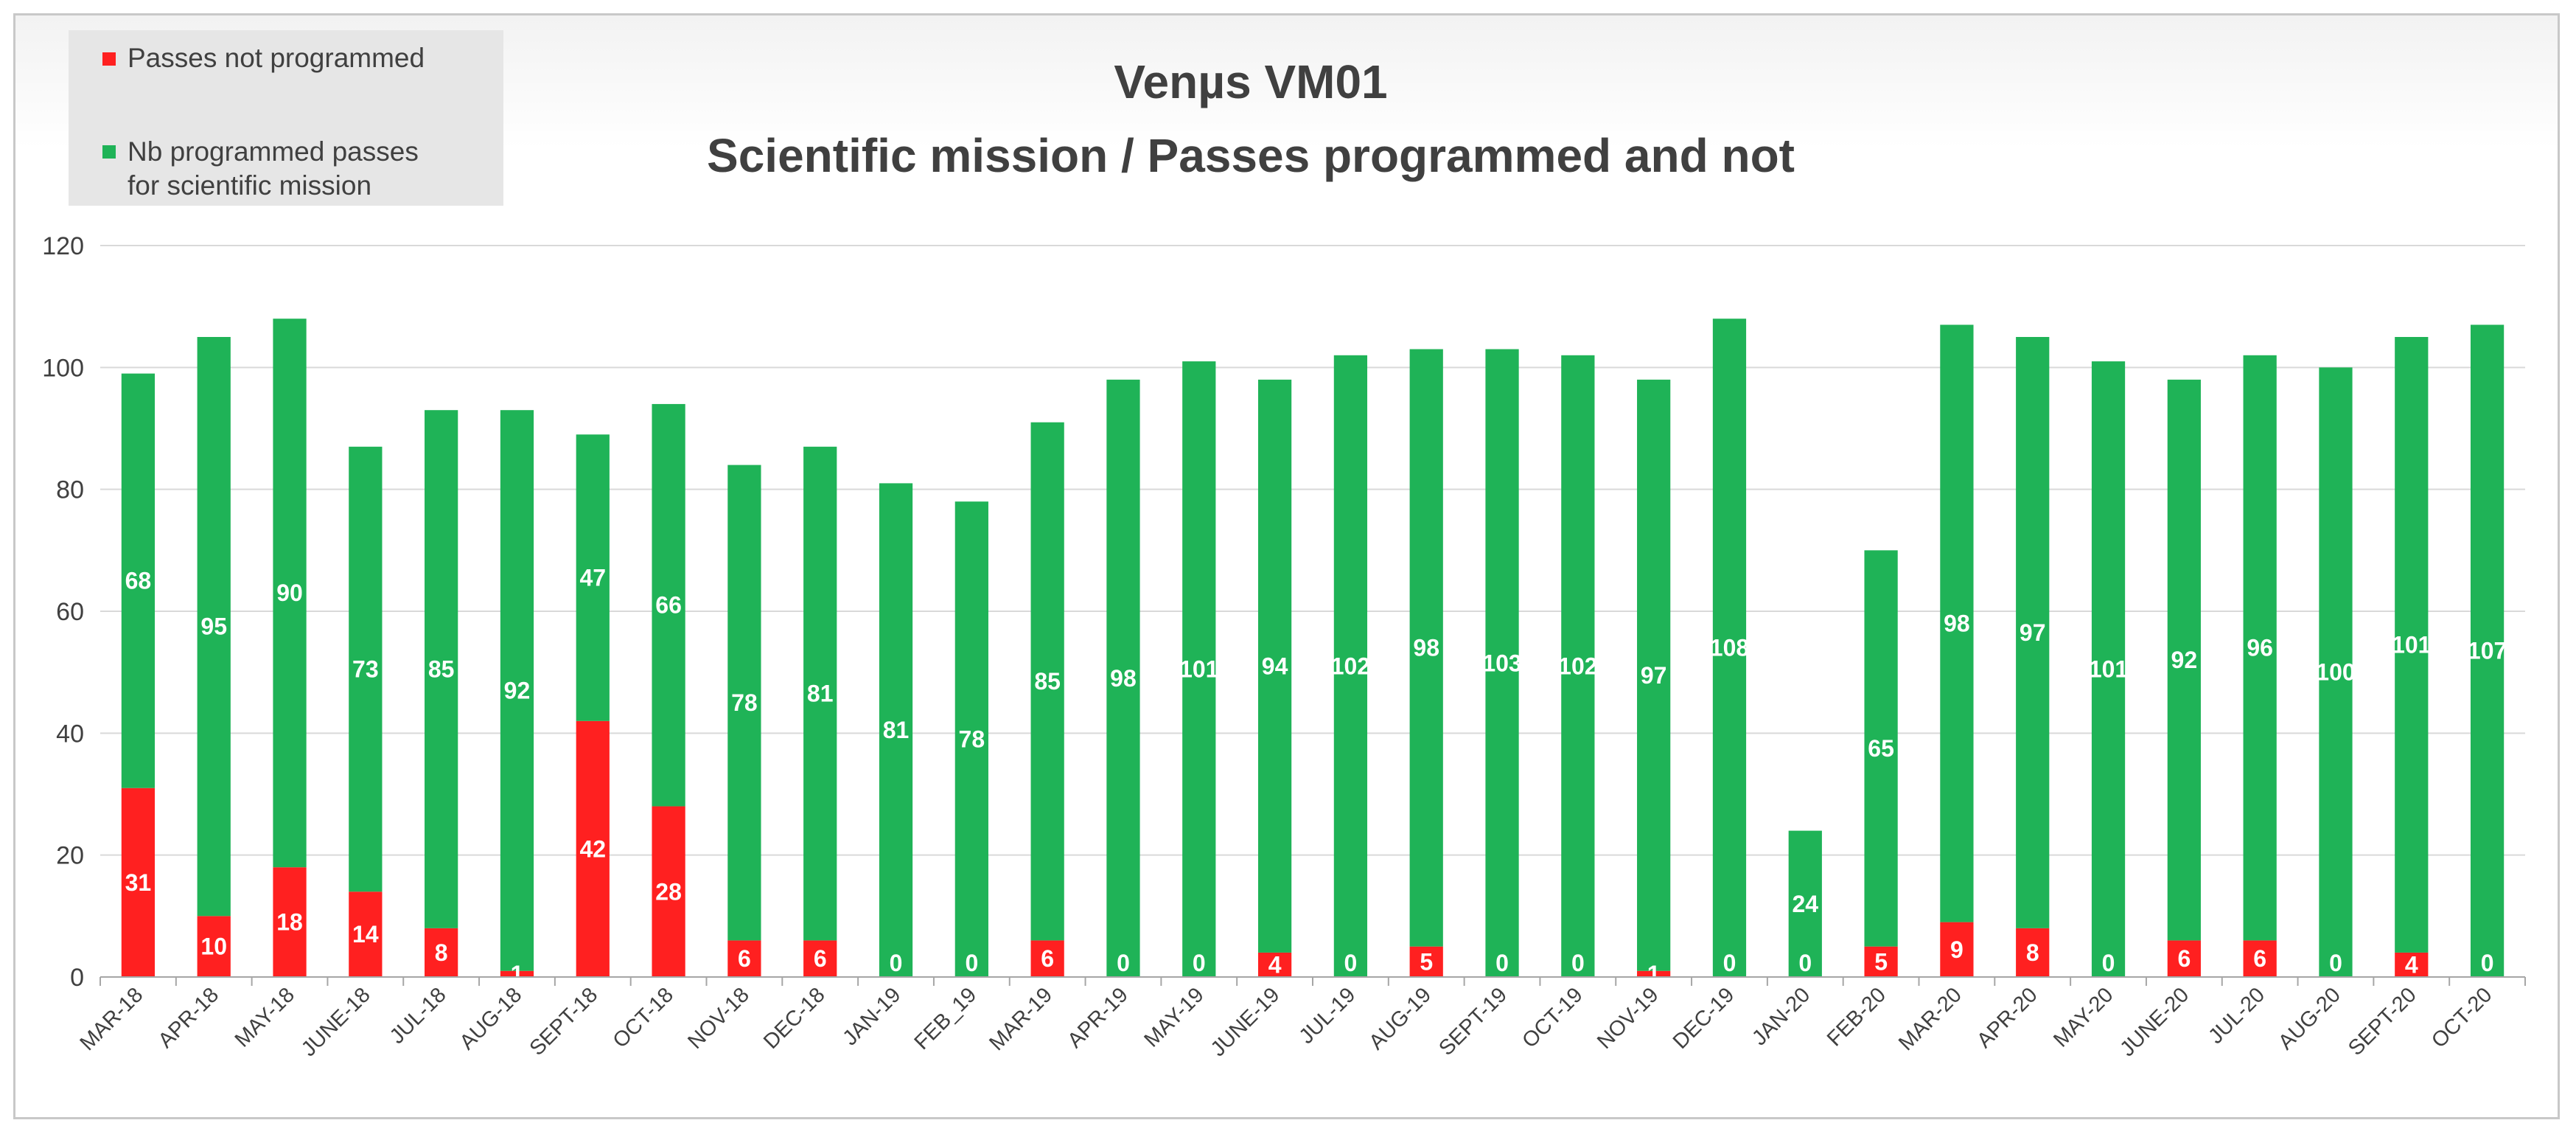 This screenshot has height=1137, width=2576. I want to click on data-label-programmed: 101, so click(1198, 670).